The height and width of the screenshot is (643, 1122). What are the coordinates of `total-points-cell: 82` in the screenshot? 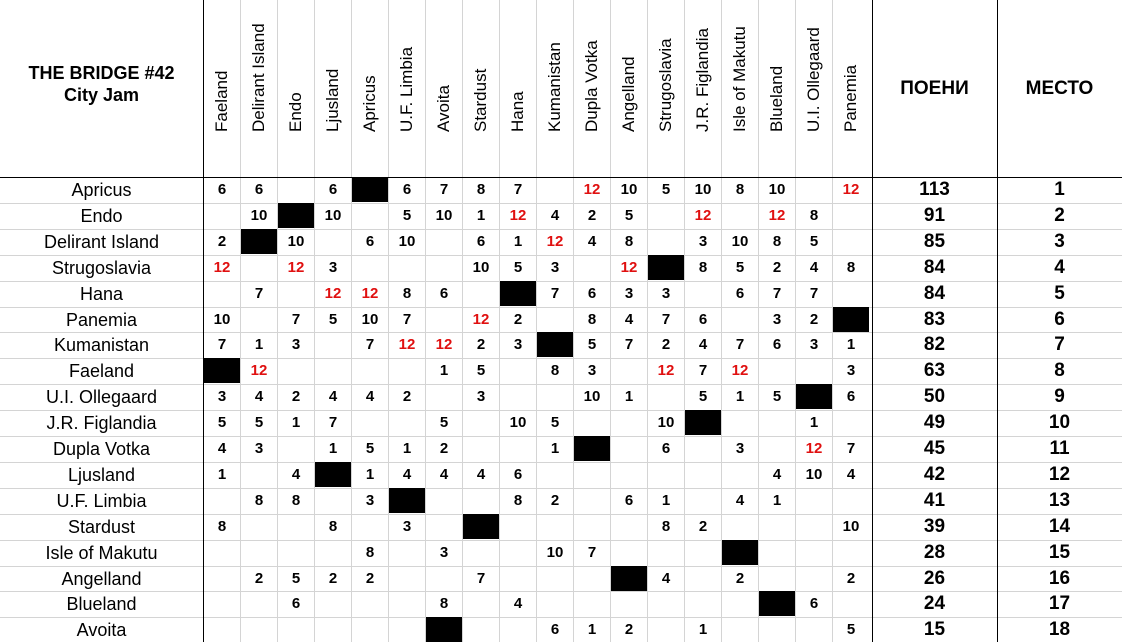 It's located at (934, 344).